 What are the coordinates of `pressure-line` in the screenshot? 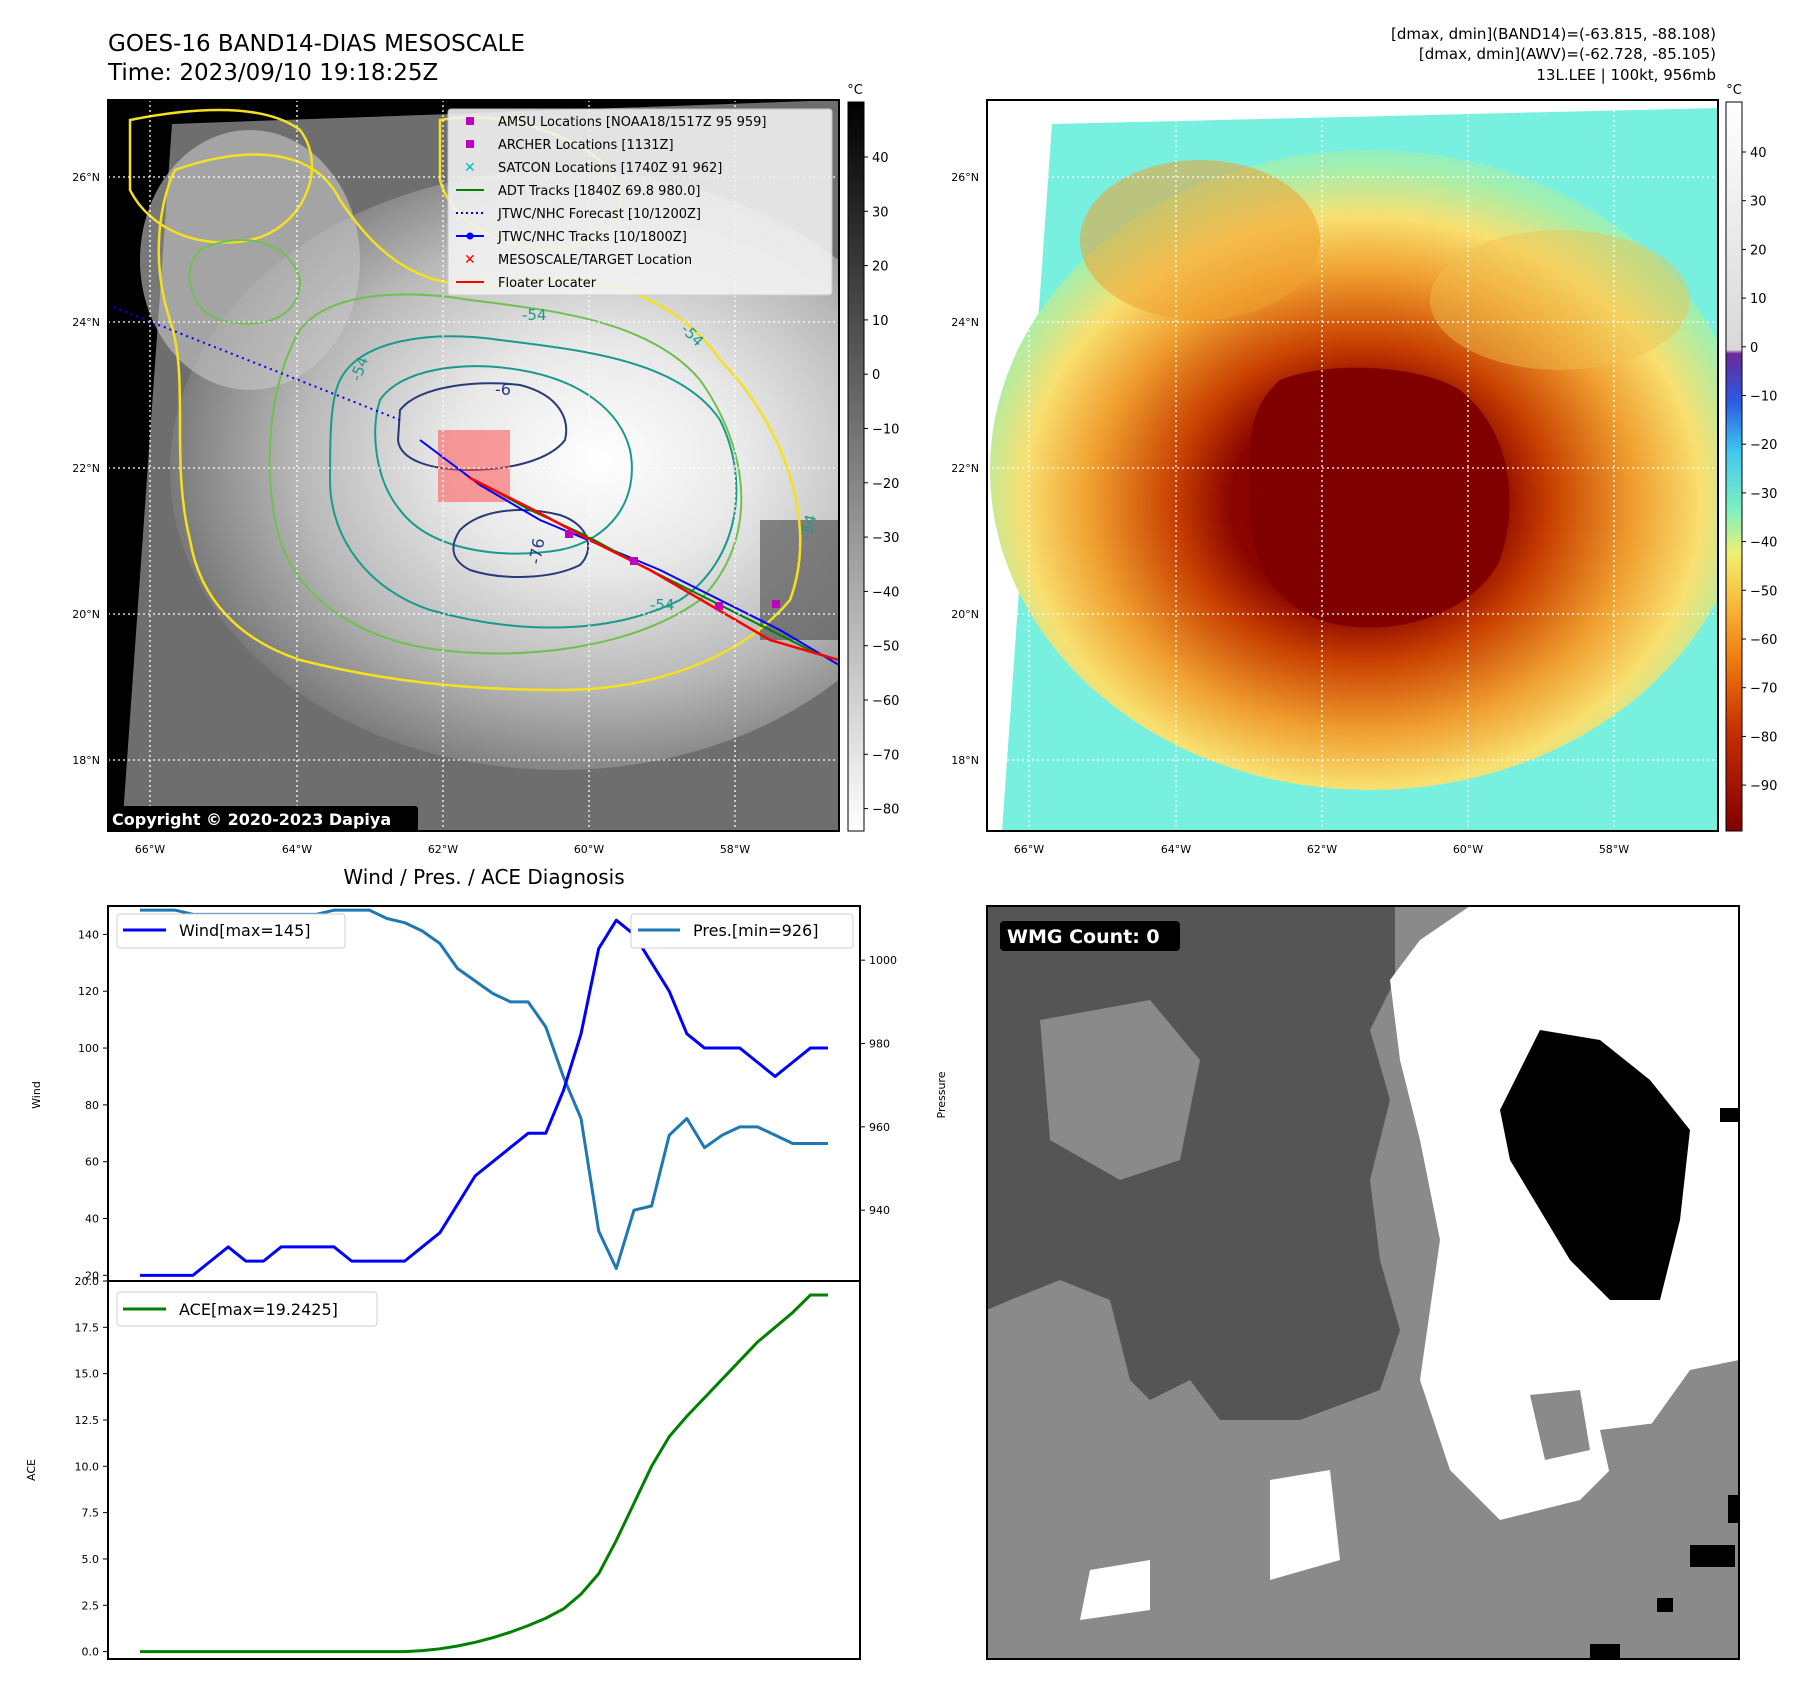 It's located at (484, 1089).